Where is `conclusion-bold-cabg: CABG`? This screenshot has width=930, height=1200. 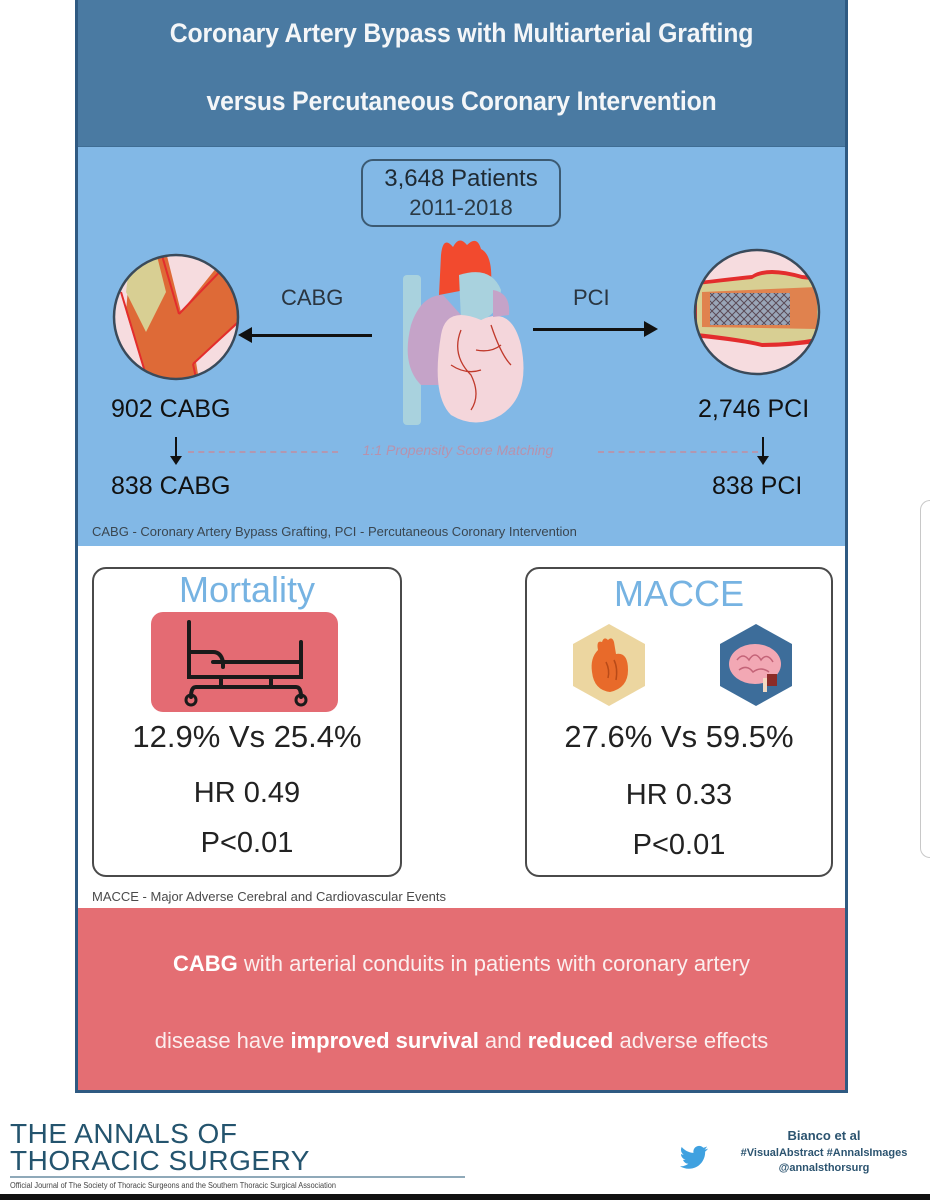
conclusion-bold-cabg: CABG is located at coordinates (205, 963).